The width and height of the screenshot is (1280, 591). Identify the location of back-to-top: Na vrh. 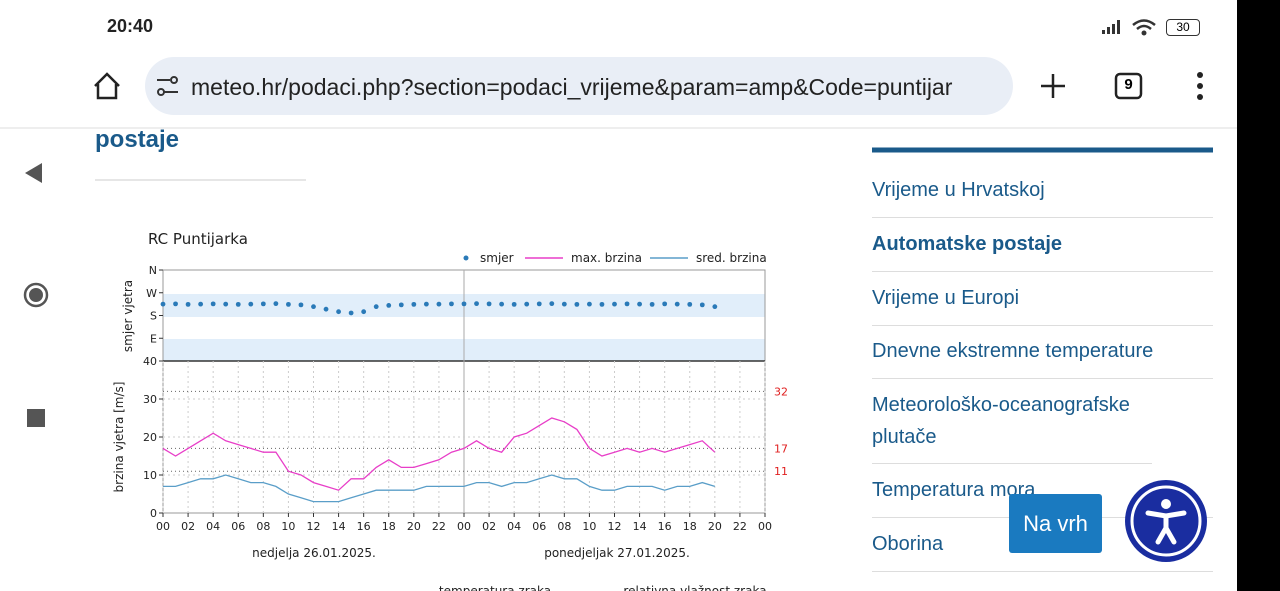
(1055, 523).